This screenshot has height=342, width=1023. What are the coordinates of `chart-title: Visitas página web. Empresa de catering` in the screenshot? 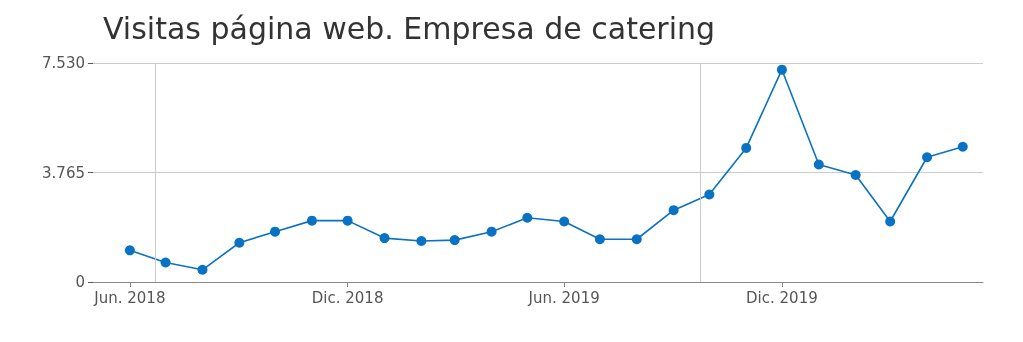 It's located at (409, 28).